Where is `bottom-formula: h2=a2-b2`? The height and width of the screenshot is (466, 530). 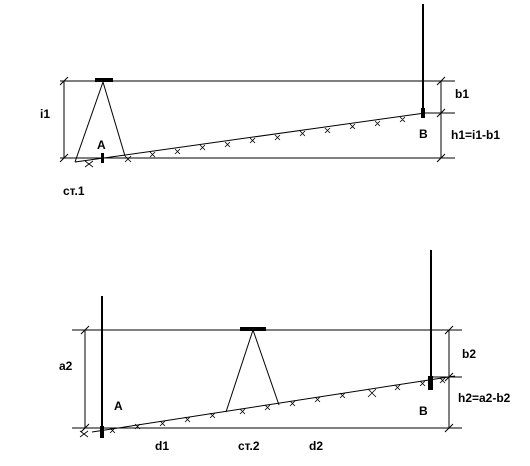
bottom-formula: h2=a2-b2 is located at coordinates (484, 398).